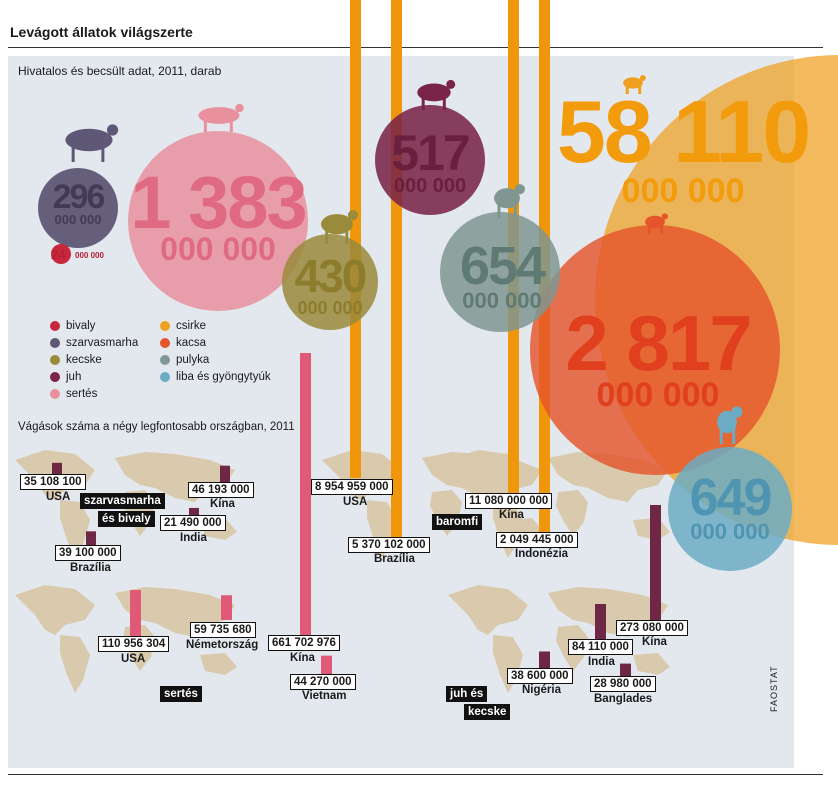  Describe the element at coordinates (415, 47) in the screenshot. I see `top-divider` at that location.